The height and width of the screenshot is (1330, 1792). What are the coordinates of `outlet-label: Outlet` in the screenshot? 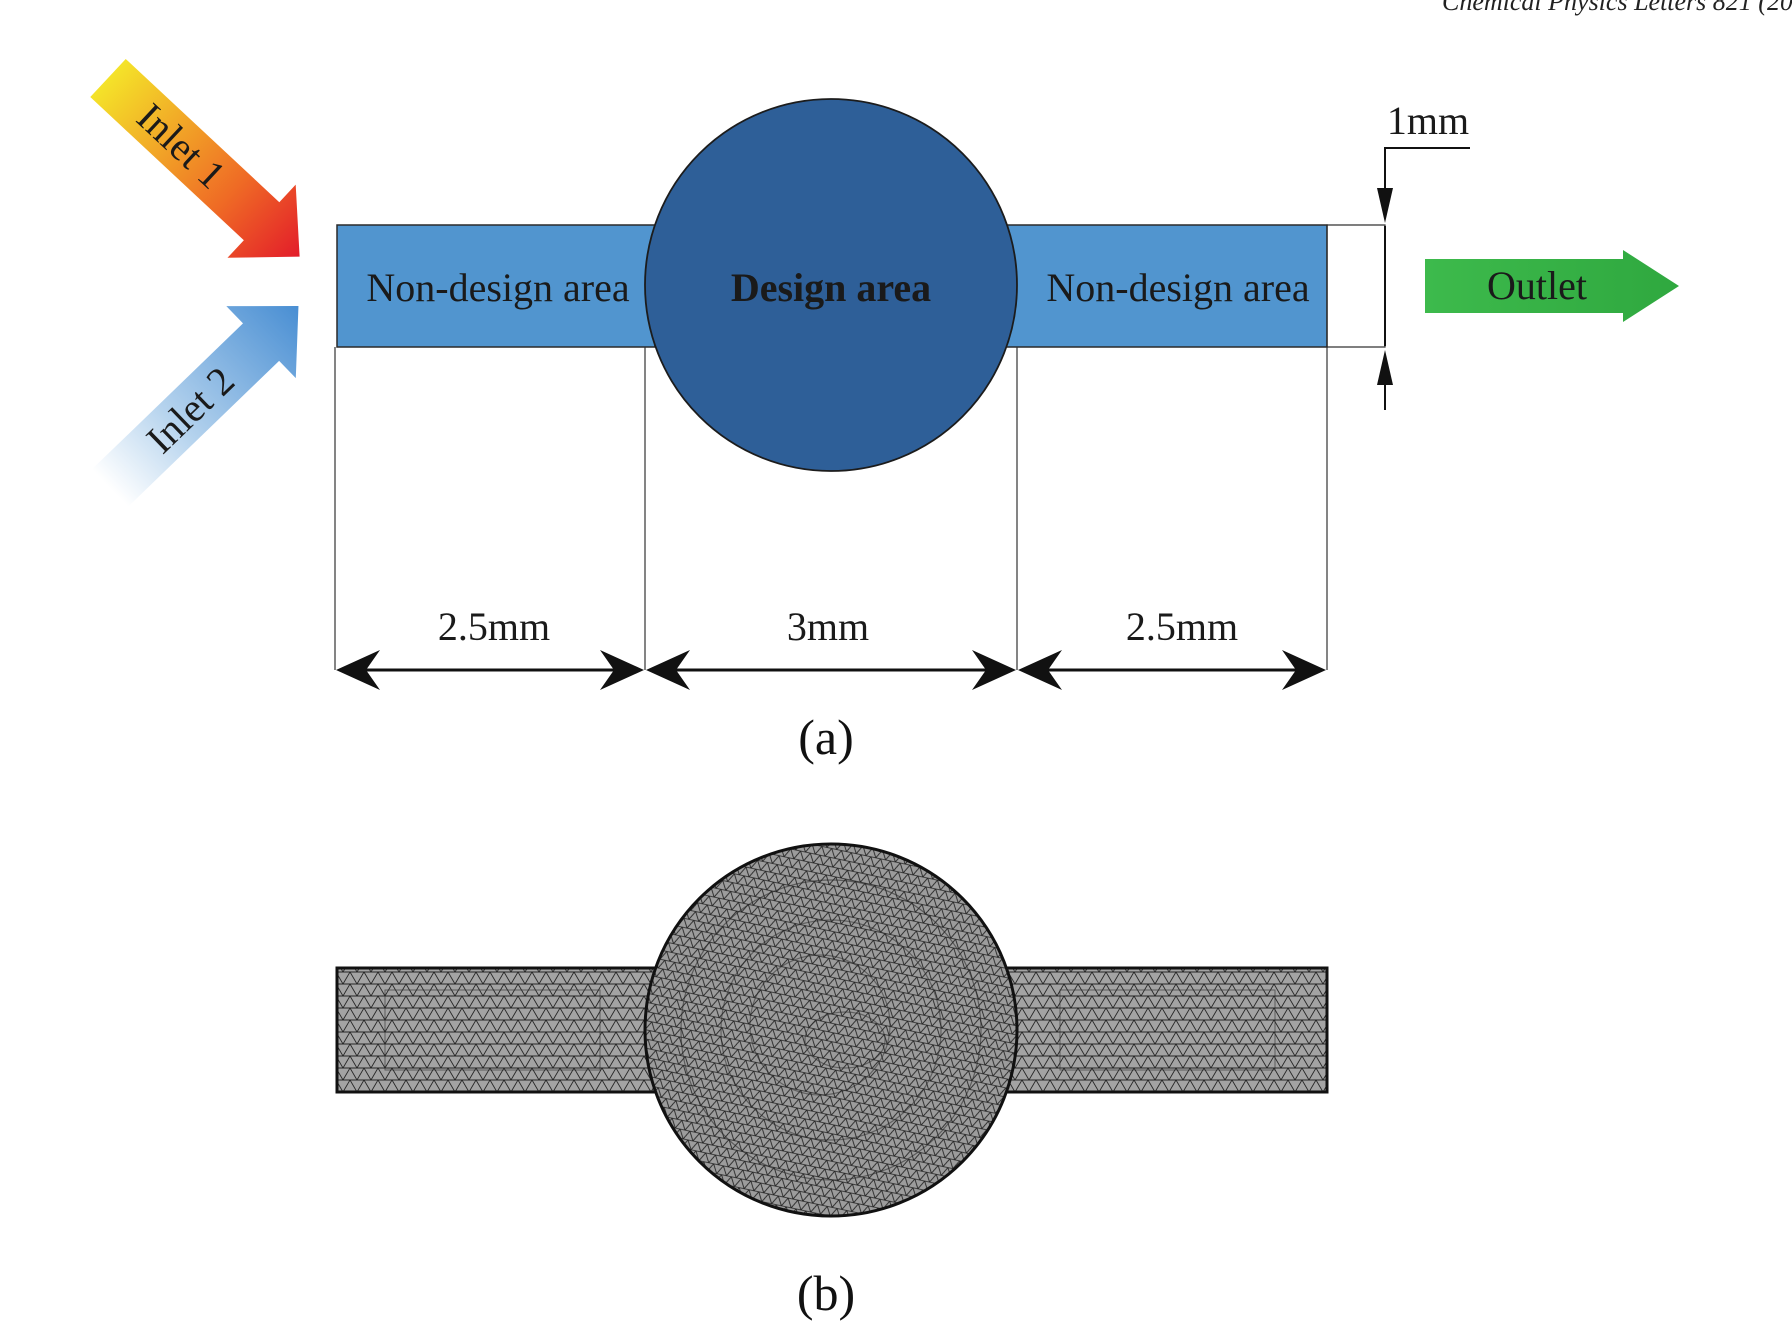 It's located at (1537, 285).